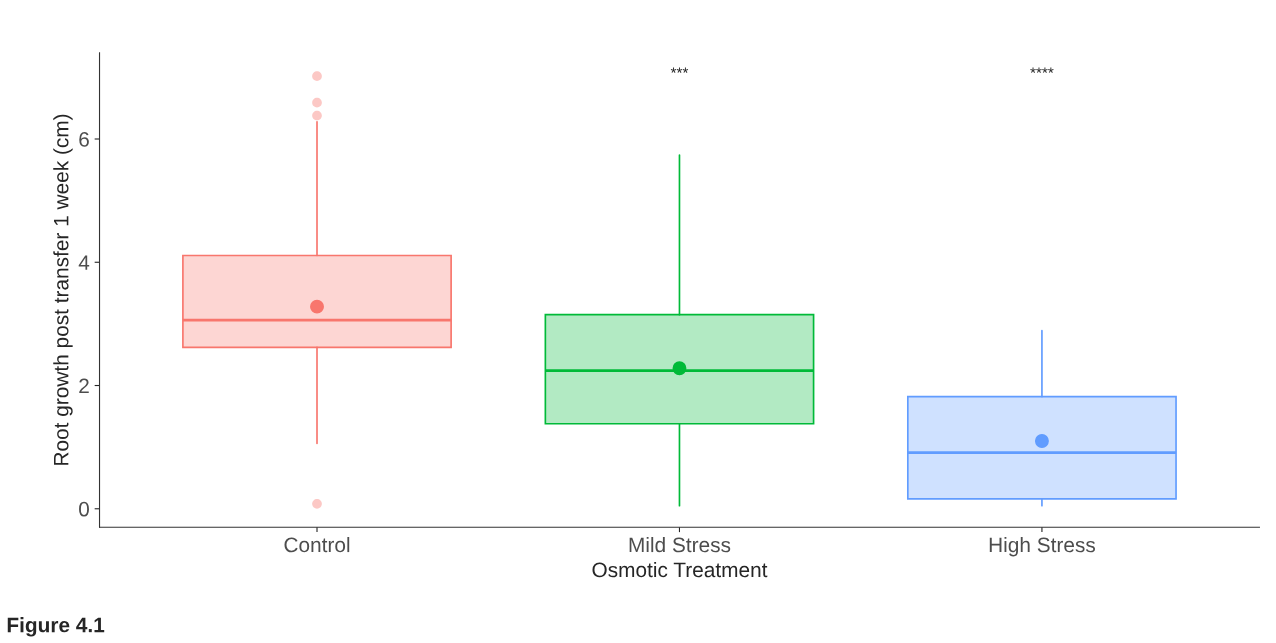 Image resolution: width=1276 pixels, height=643 pixels. I want to click on annotation: ***, so click(679, 70).